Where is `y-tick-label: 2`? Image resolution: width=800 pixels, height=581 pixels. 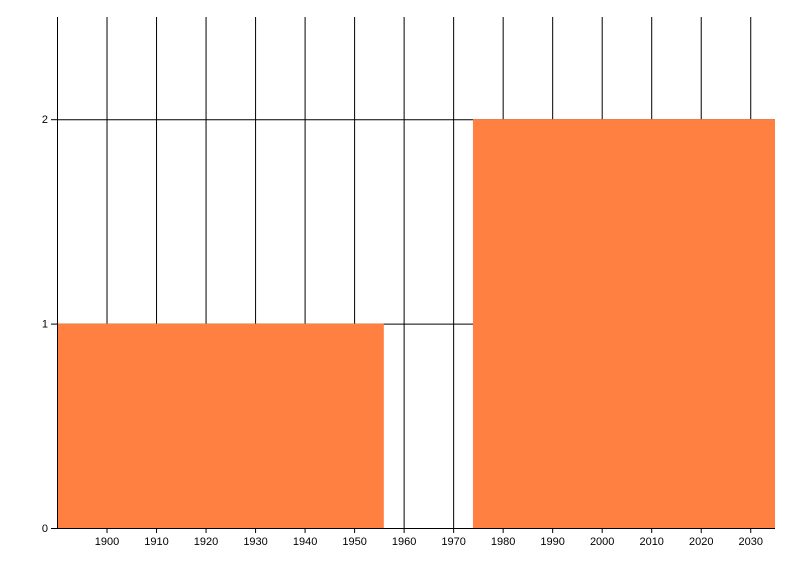 y-tick-label: 2 is located at coordinates (45, 120).